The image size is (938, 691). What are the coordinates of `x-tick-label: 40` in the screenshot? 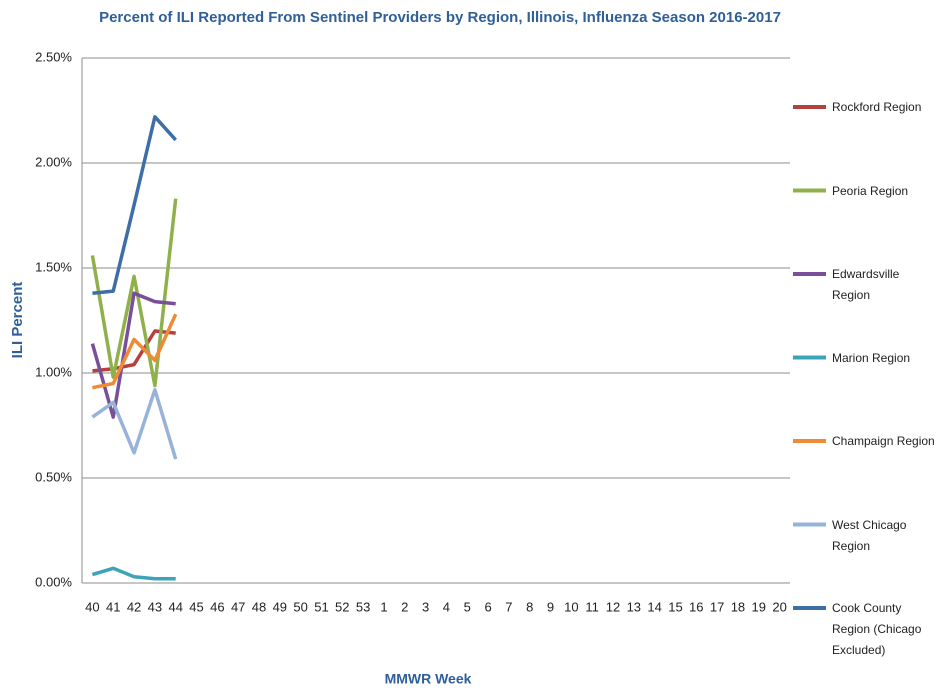 It's located at (92, 606).